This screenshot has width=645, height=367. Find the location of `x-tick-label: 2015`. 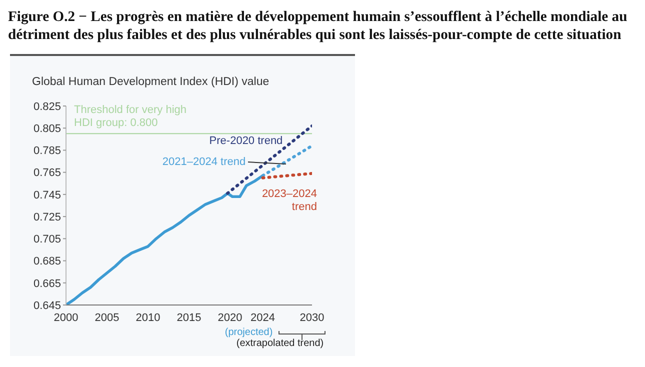

x-tick-label: 2015 is located at coordinates (189, 318).